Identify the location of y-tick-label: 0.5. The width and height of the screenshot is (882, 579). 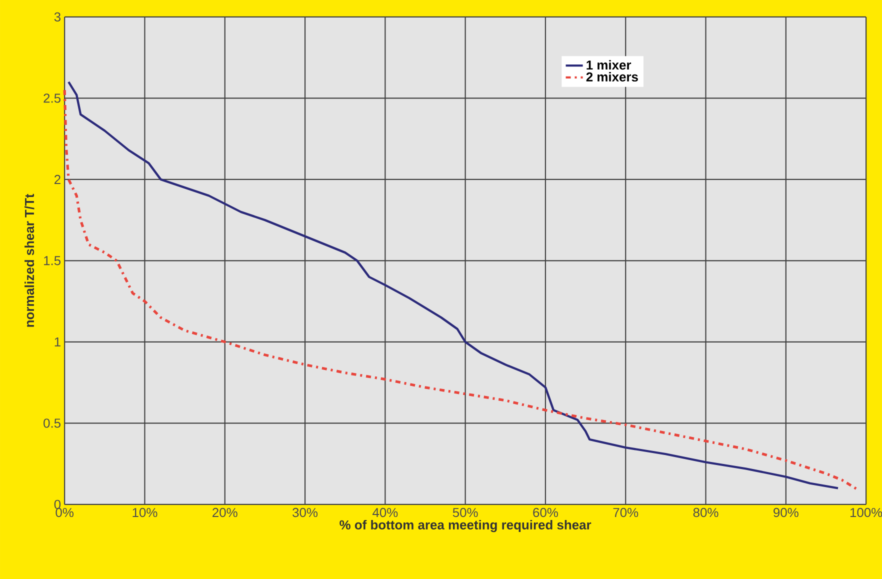
(52, 423).